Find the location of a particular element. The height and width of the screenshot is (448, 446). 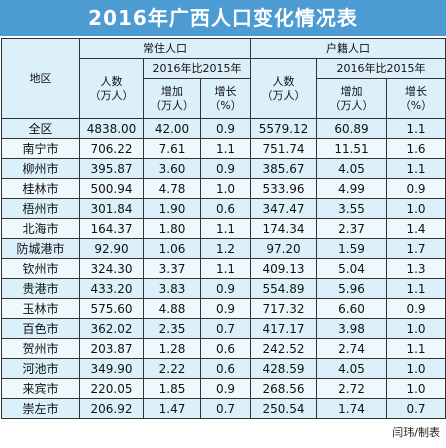

growth-header: 增长 （%） is located at coordinates (416, 98).